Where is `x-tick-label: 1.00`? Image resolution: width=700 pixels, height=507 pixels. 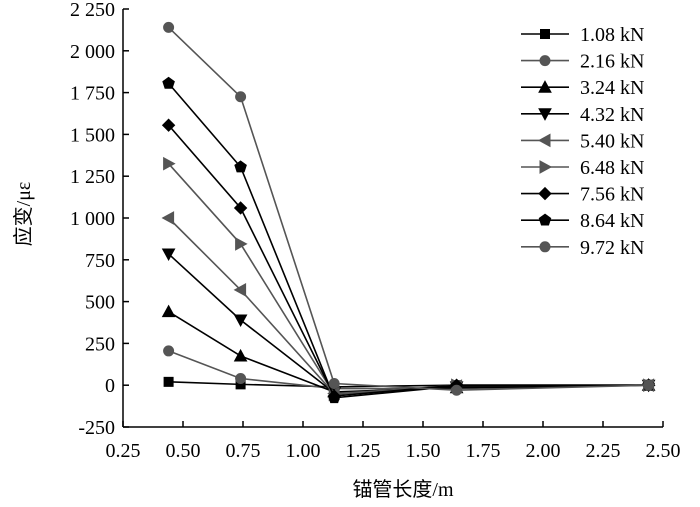 x-tick-label: 1.00 is located at coordinates (303, 451).